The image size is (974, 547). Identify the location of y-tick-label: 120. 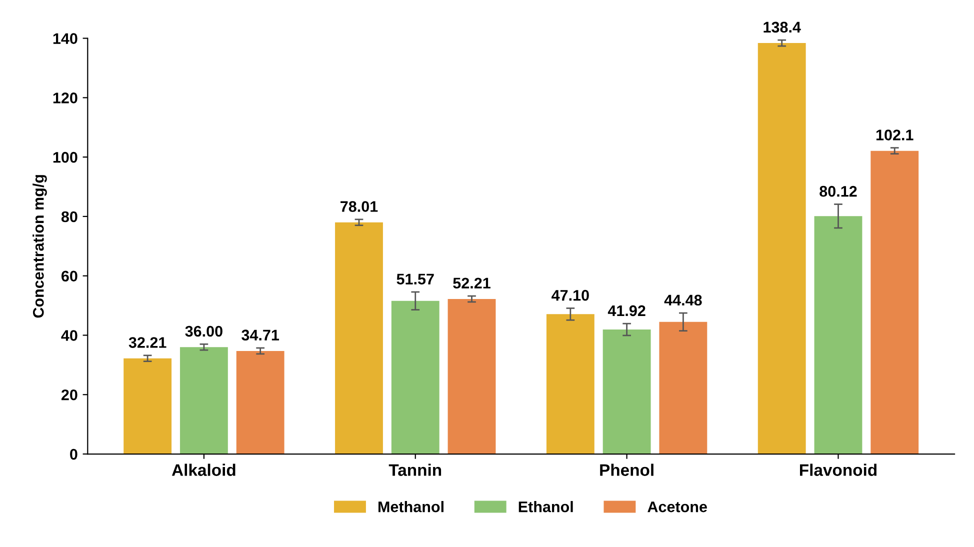
(65, 98).